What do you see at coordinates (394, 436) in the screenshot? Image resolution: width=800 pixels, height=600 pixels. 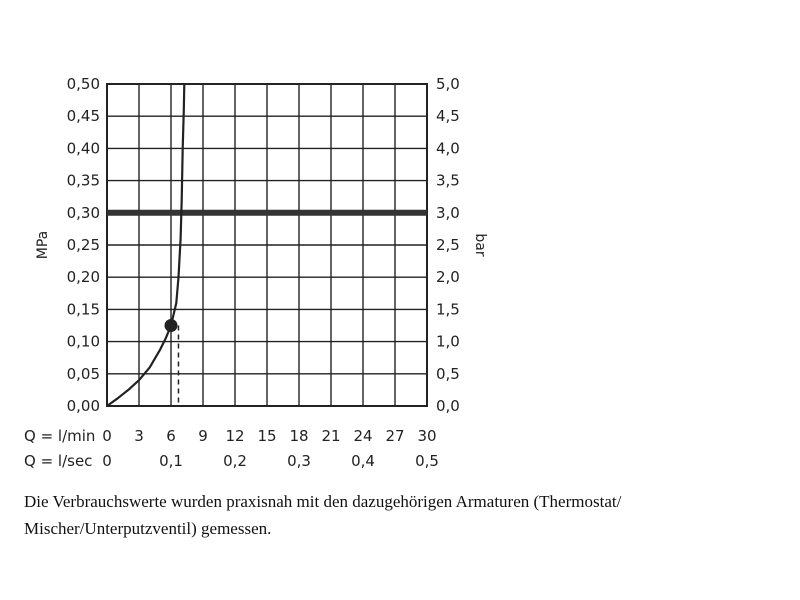 I see `x-primary-tick-label: 27` at bounding box center [394, 436].